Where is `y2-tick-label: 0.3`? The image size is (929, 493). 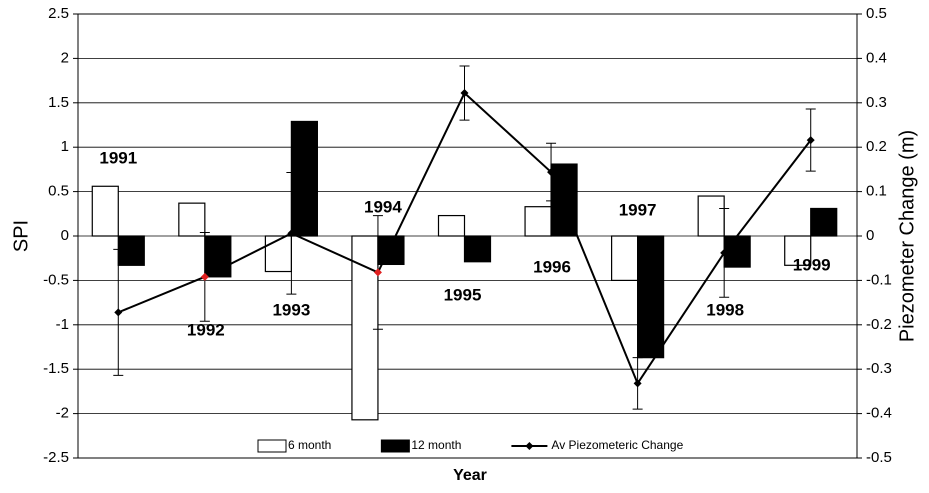
y2-tick-label: 0.3 is located at coordinates (876, 102).